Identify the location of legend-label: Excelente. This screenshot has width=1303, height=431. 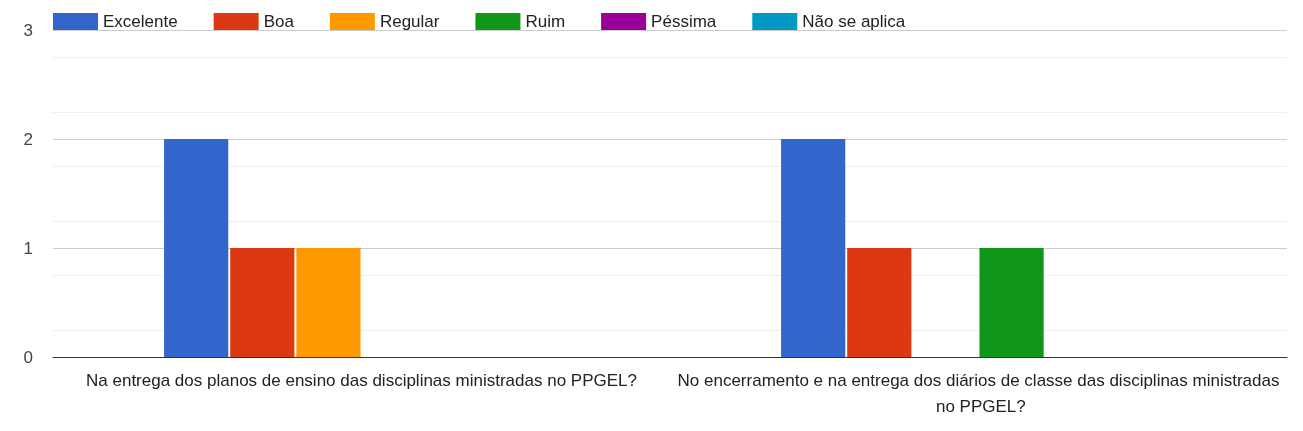
(140, 21).